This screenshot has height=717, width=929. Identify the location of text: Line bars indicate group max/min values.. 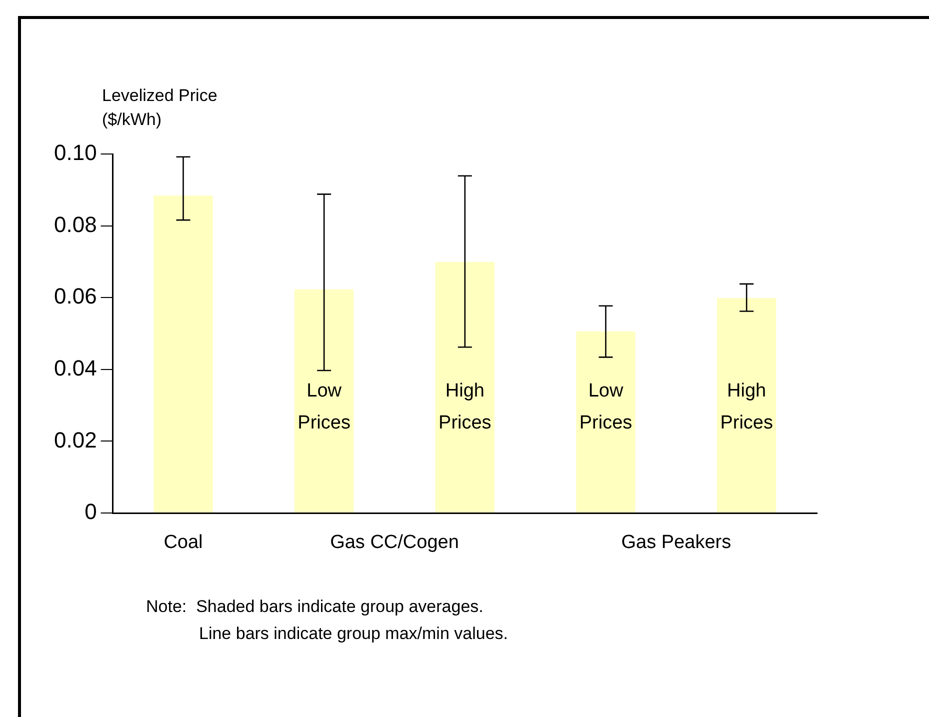
(353, 634).